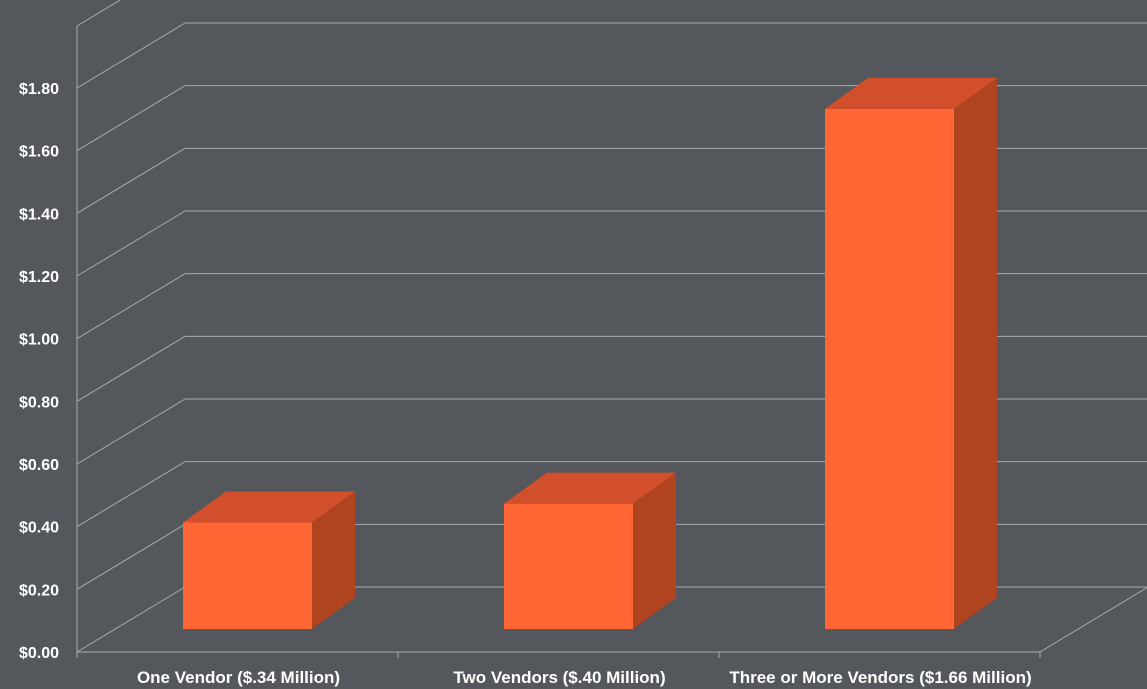  Describe the element at coordinates (238, 677) in the screenshot. I see `x-tick-label: One Vendor ($.34 Million)` at that location.